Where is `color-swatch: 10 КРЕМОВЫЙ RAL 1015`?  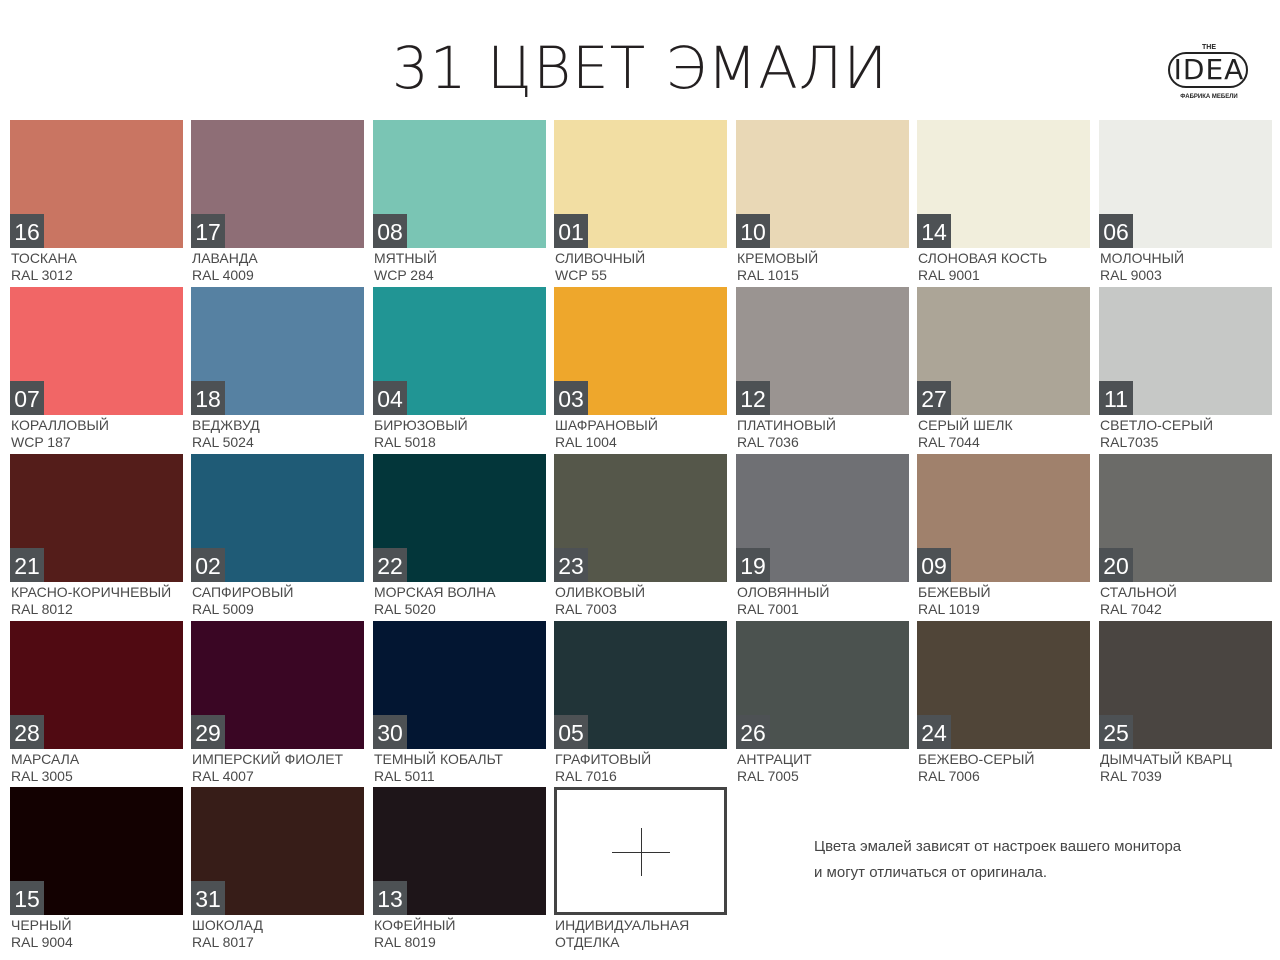 color-swatch: 10 КРЕМОВЫЙ RAL 1015 is located at coordinates (822, 202).